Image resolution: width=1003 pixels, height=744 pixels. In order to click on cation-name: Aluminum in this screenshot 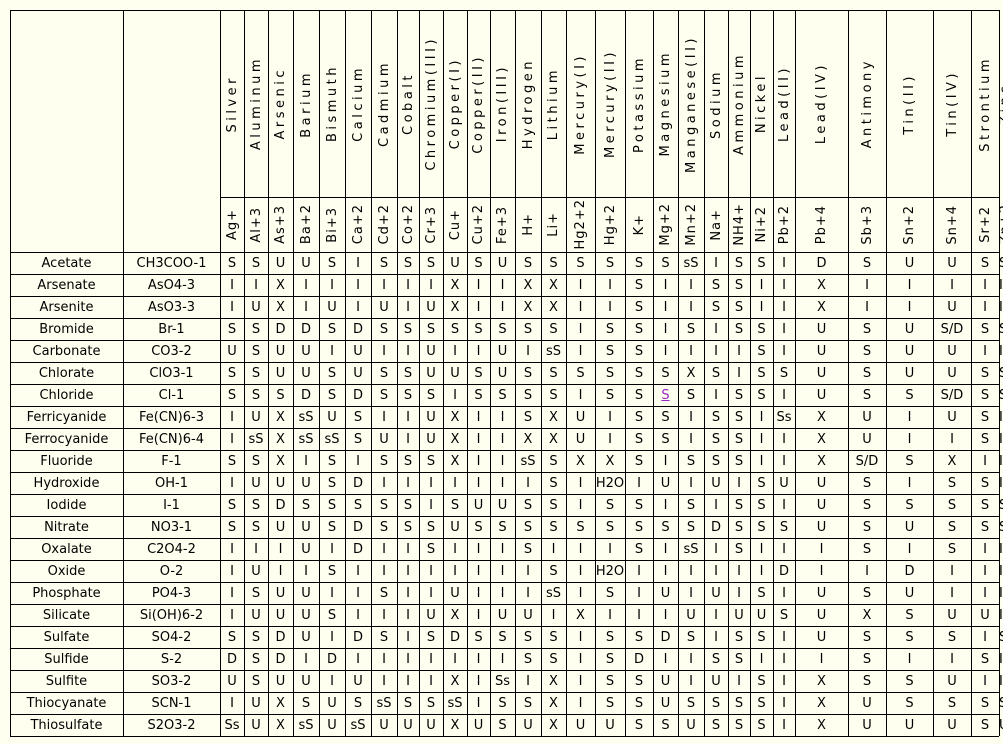, I will do `click(256, 103)`.